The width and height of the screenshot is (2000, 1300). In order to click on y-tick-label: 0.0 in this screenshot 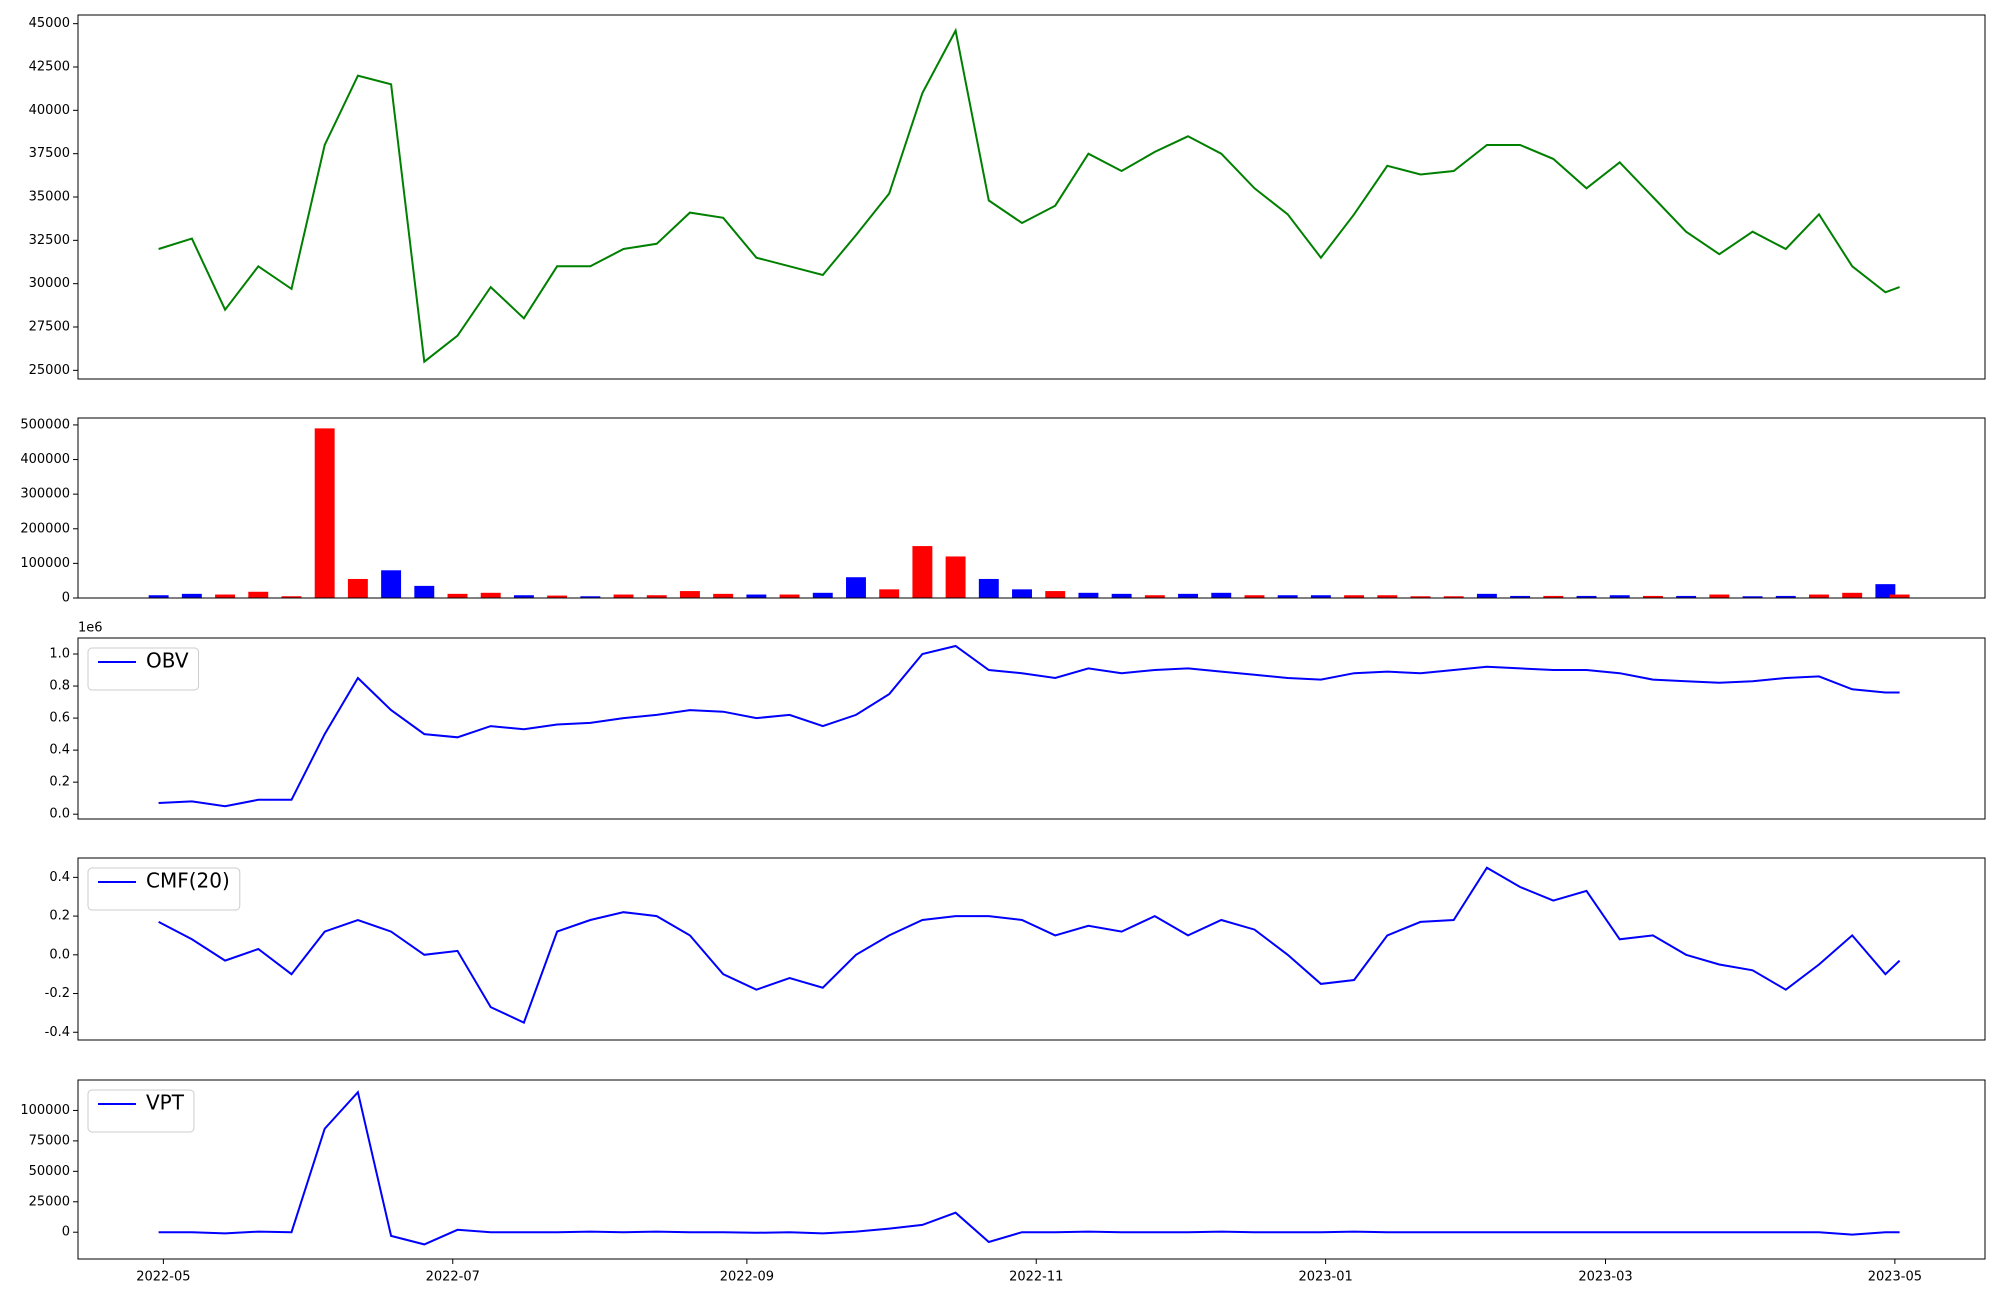, I will do `click(59, 814)`.